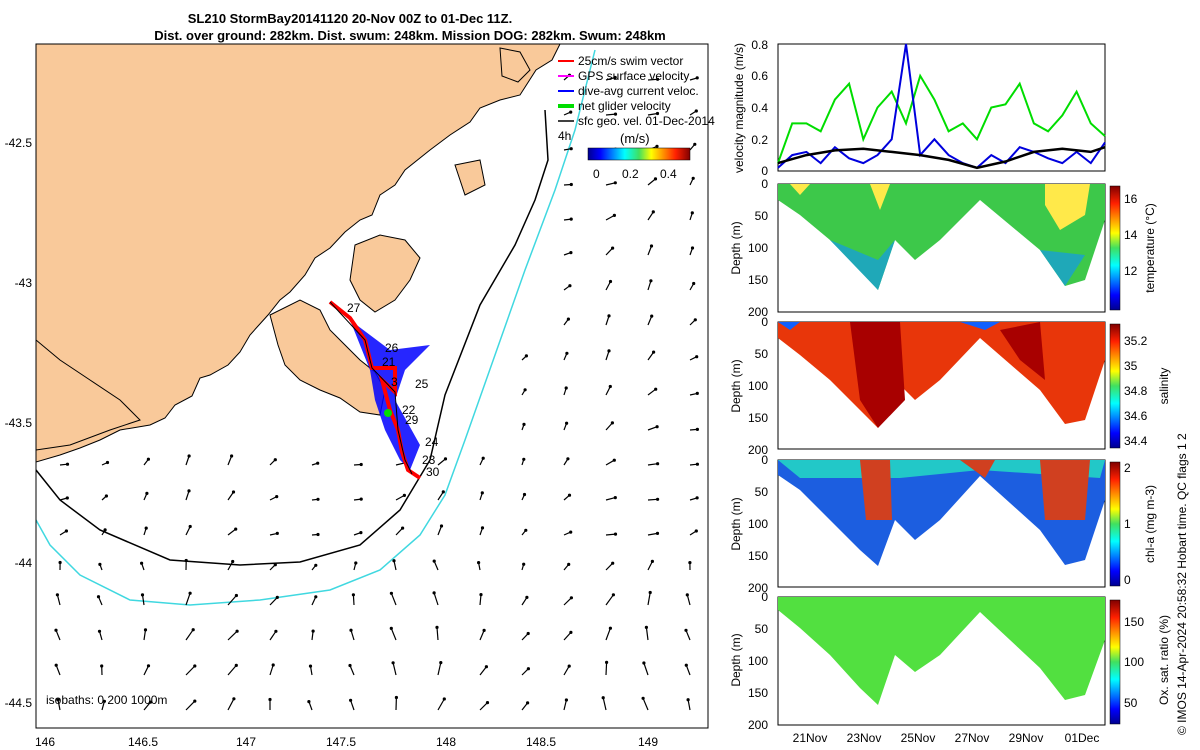 Image resolution: width=1200 pixels, height=750 pixels. What do you see at coordinates (446, 742) in the screenshot?
I see `map-x-tick: 148` at bounding box center [446, 742].